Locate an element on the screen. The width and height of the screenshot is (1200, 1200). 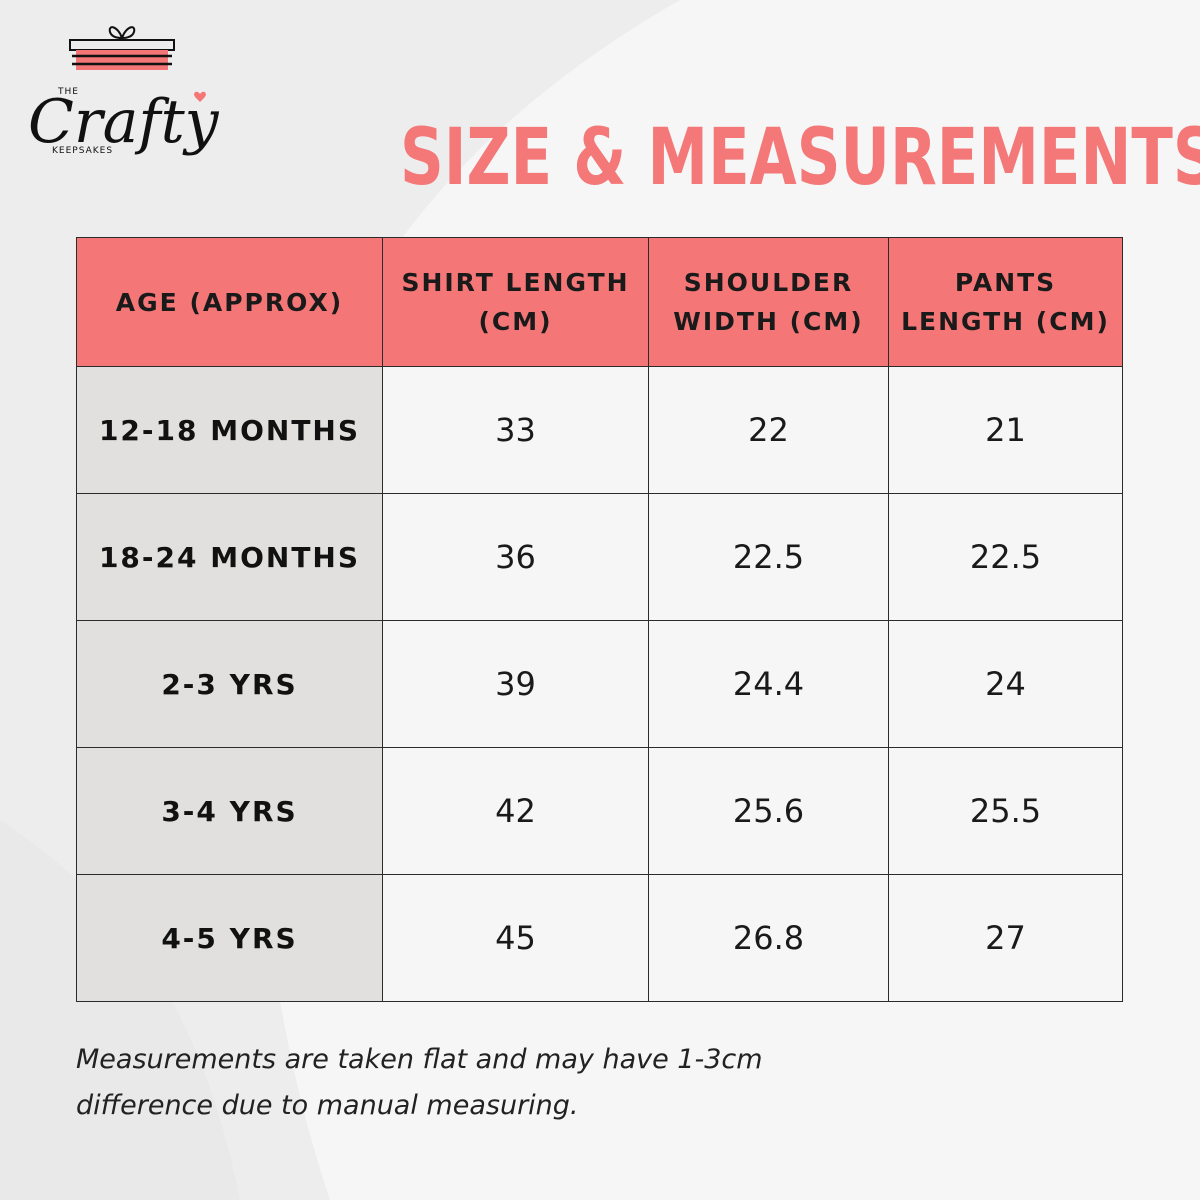
age-cell: 18-24 MONTHS is located at coordinates (229, 557).